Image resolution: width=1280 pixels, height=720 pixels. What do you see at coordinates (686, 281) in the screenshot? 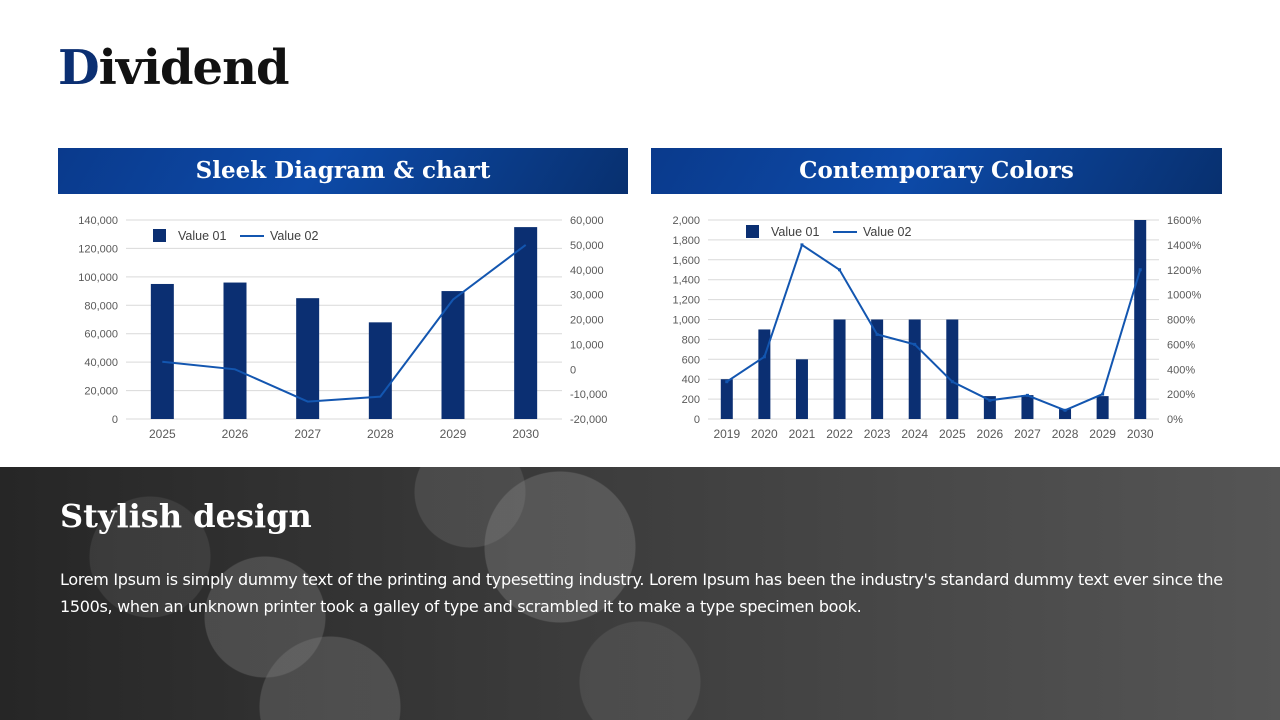
I see `y-tick-label: 1,400` at bounding box center [686, 281].